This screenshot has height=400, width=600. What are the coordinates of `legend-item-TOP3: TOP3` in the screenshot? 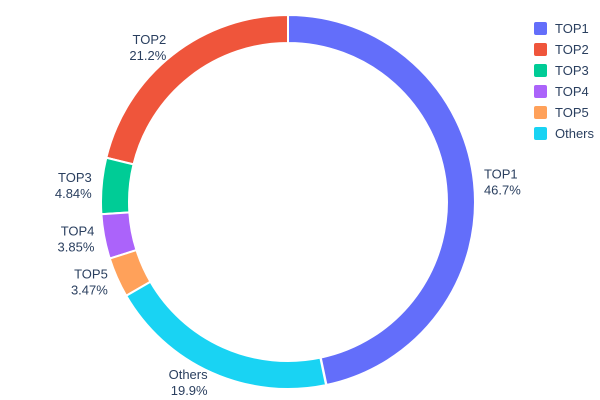 It's located at (564, 70).